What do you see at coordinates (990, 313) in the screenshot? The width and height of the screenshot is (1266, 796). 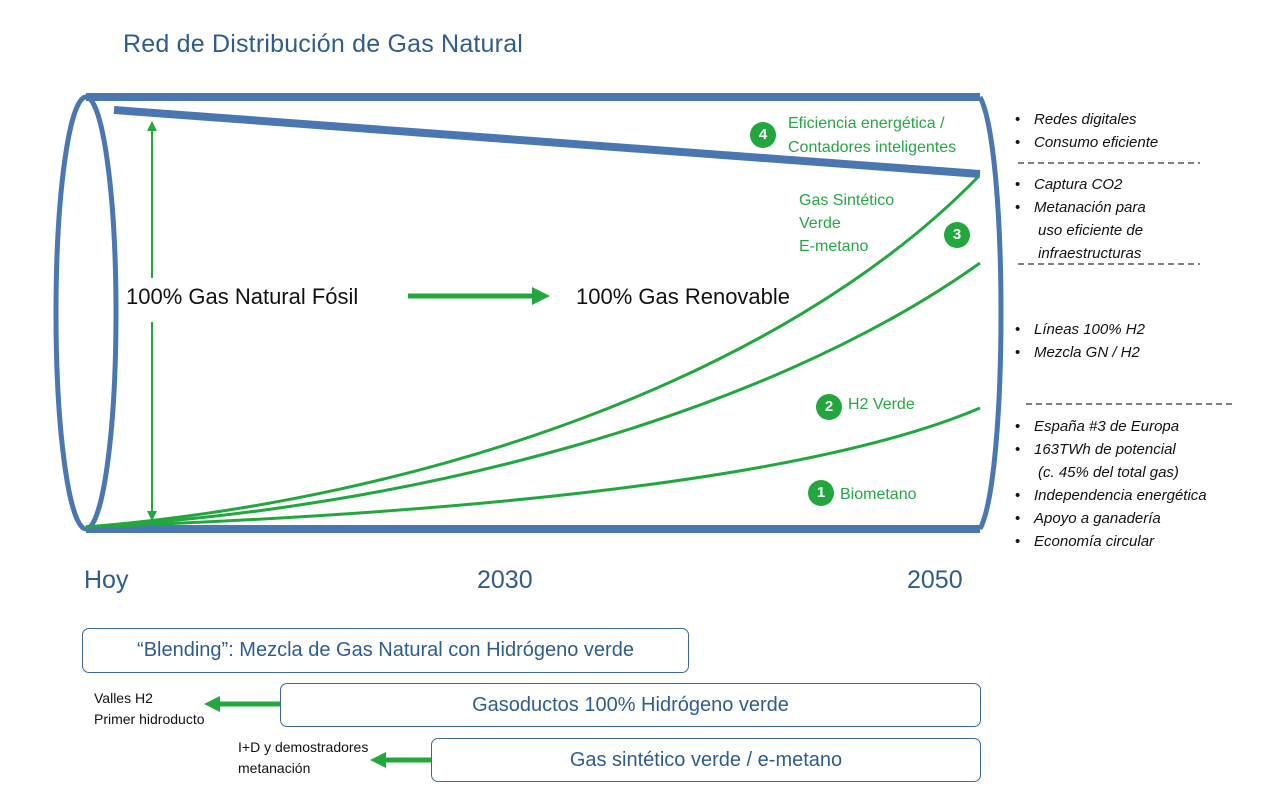 I see `pipe-right-end` at bounding box center [990, 313].